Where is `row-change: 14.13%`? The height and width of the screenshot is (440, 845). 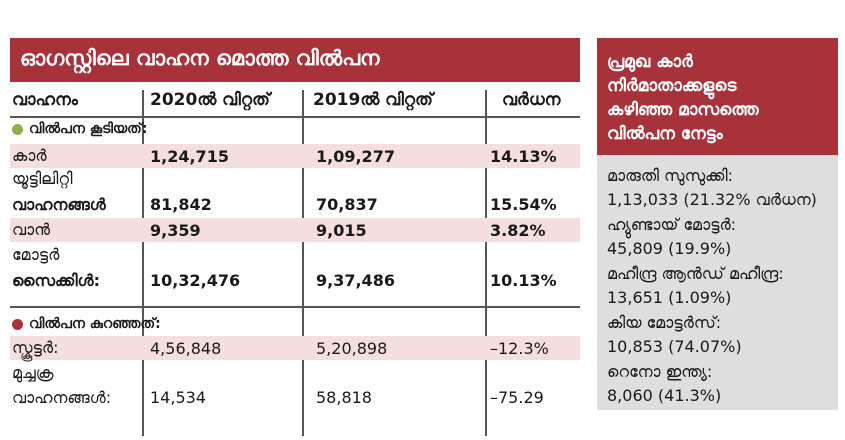 row-change: 14.13% is located at coordinates (523, 156).